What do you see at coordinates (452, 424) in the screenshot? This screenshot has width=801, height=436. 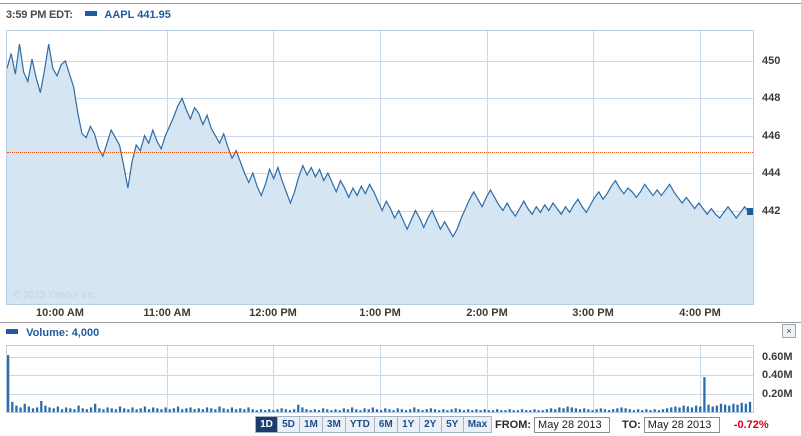 I see `range-button-5y: 5Y` at bounding box center [452, 424].